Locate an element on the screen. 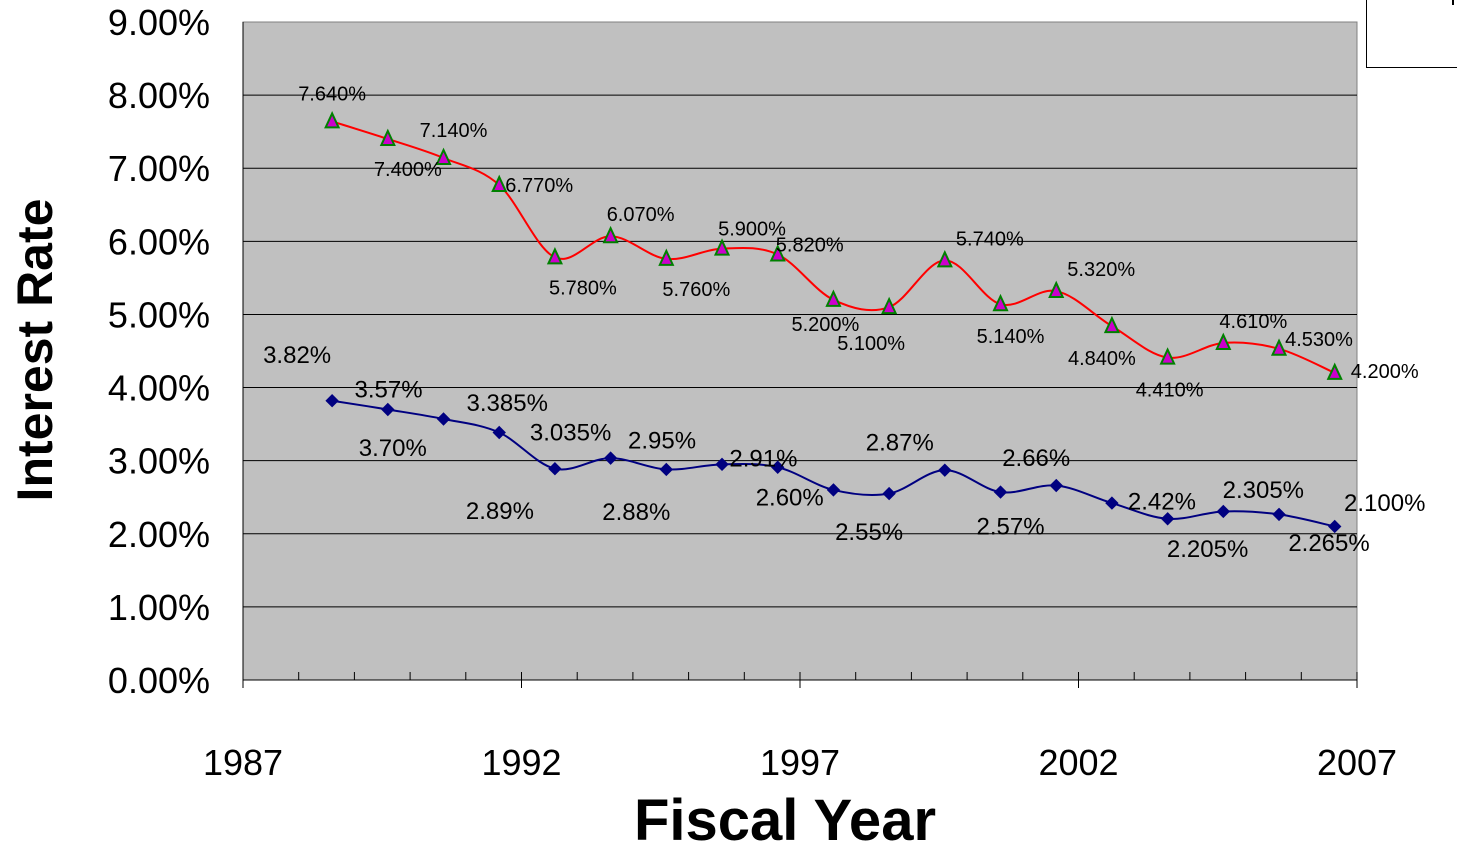 The image size is (1457, 847). data-label: 2.95% is located at coordinates (662, 441).